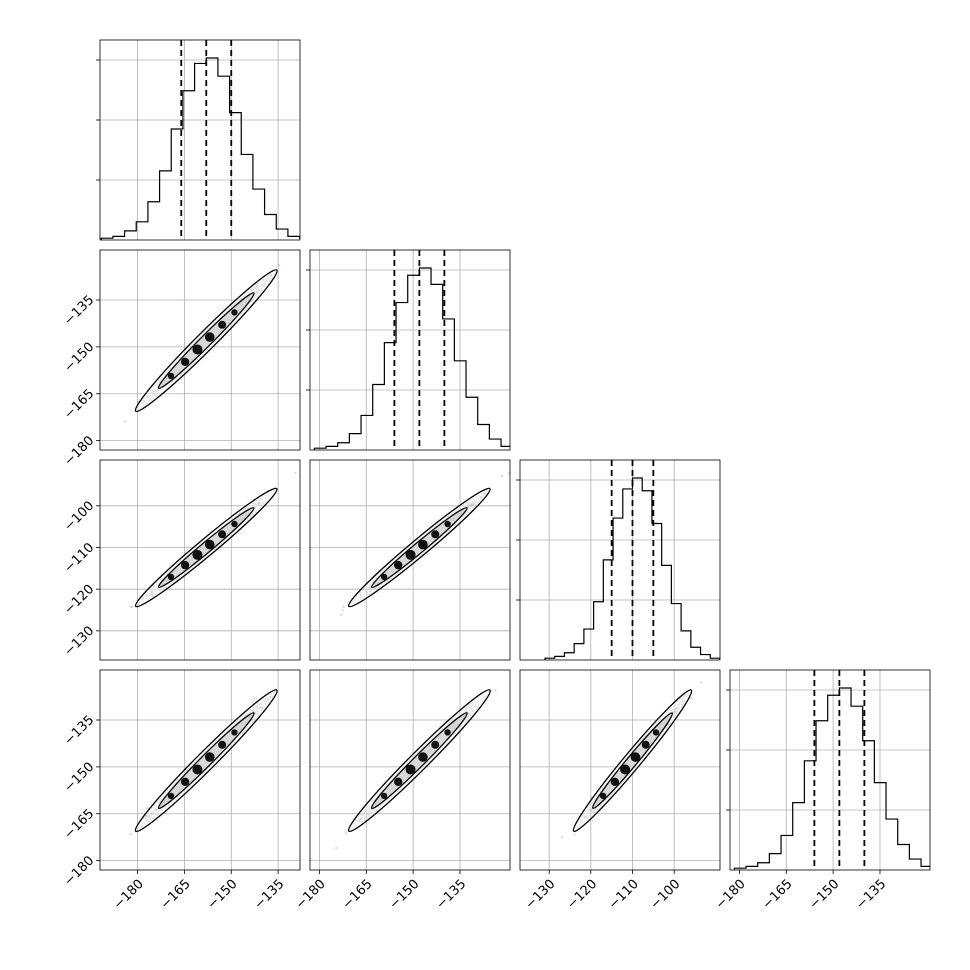 The width and height of the screenshot is (970, 970). What do you see at coordinates (541, 895) in the screenshot?
I see `x-tick-label-2-0: −130` at bounding box center [541, 895].